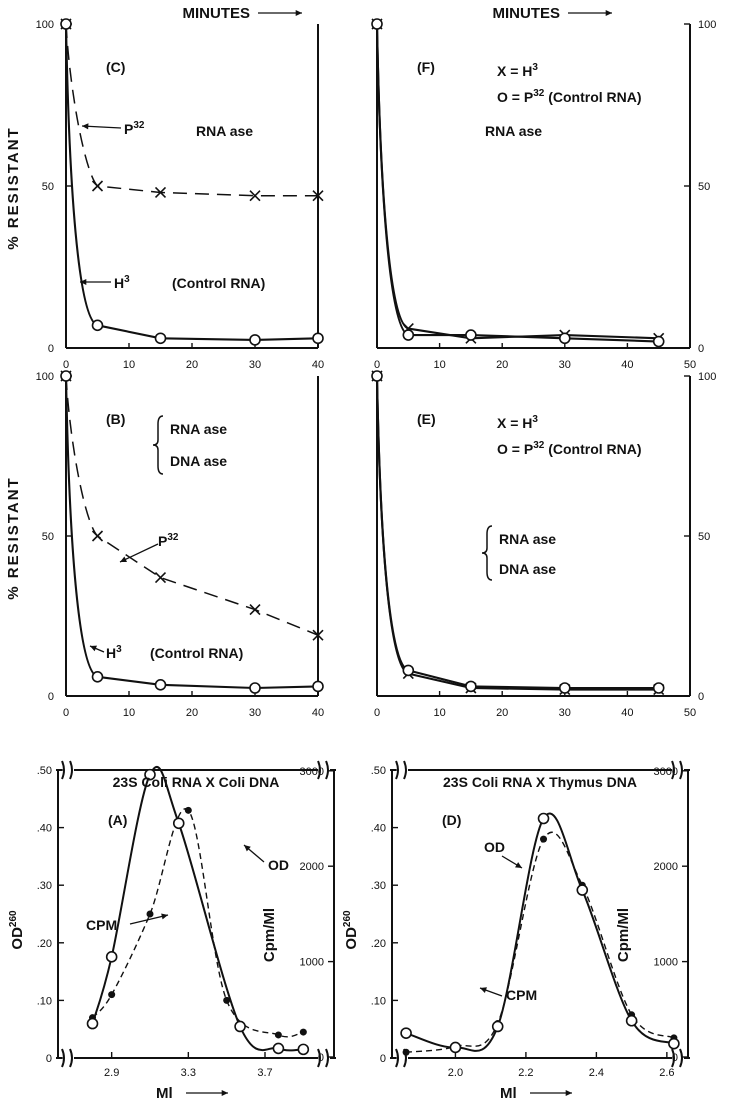  What do you see at coordinates (17, 930) in the screenshot?
I see `panel-a-od260-axis-label: OD260` at bounding box center [17, 930].